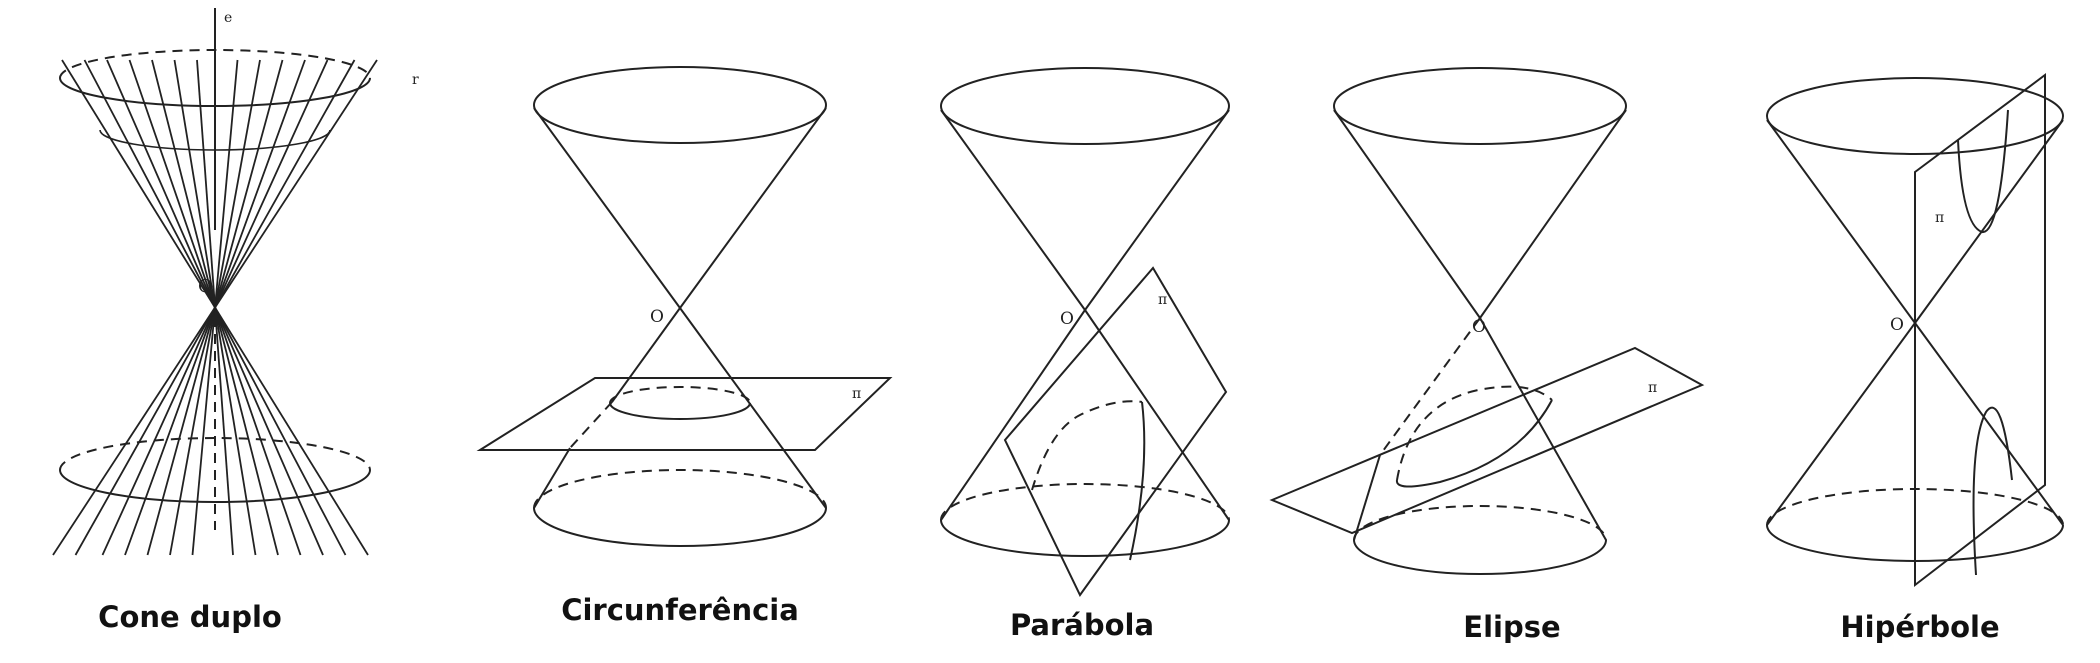  I want to click on double-cone-diagram: O e r, so click(235, 282).